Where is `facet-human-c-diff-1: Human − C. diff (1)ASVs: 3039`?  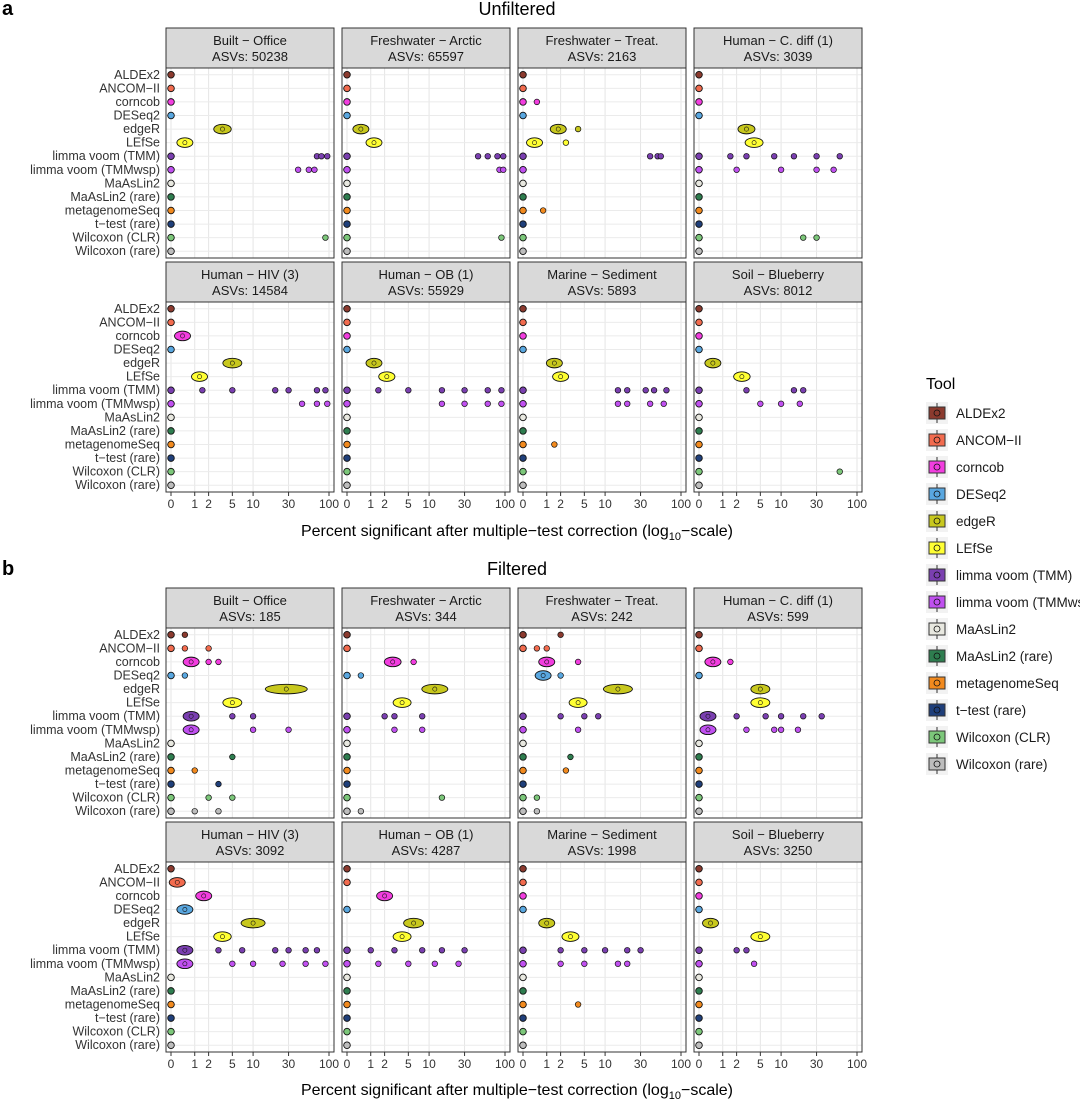 facet-human-c-diff-1: Human − C. diff (1)ASVs: 3039 is located at coordinates (778, 143).